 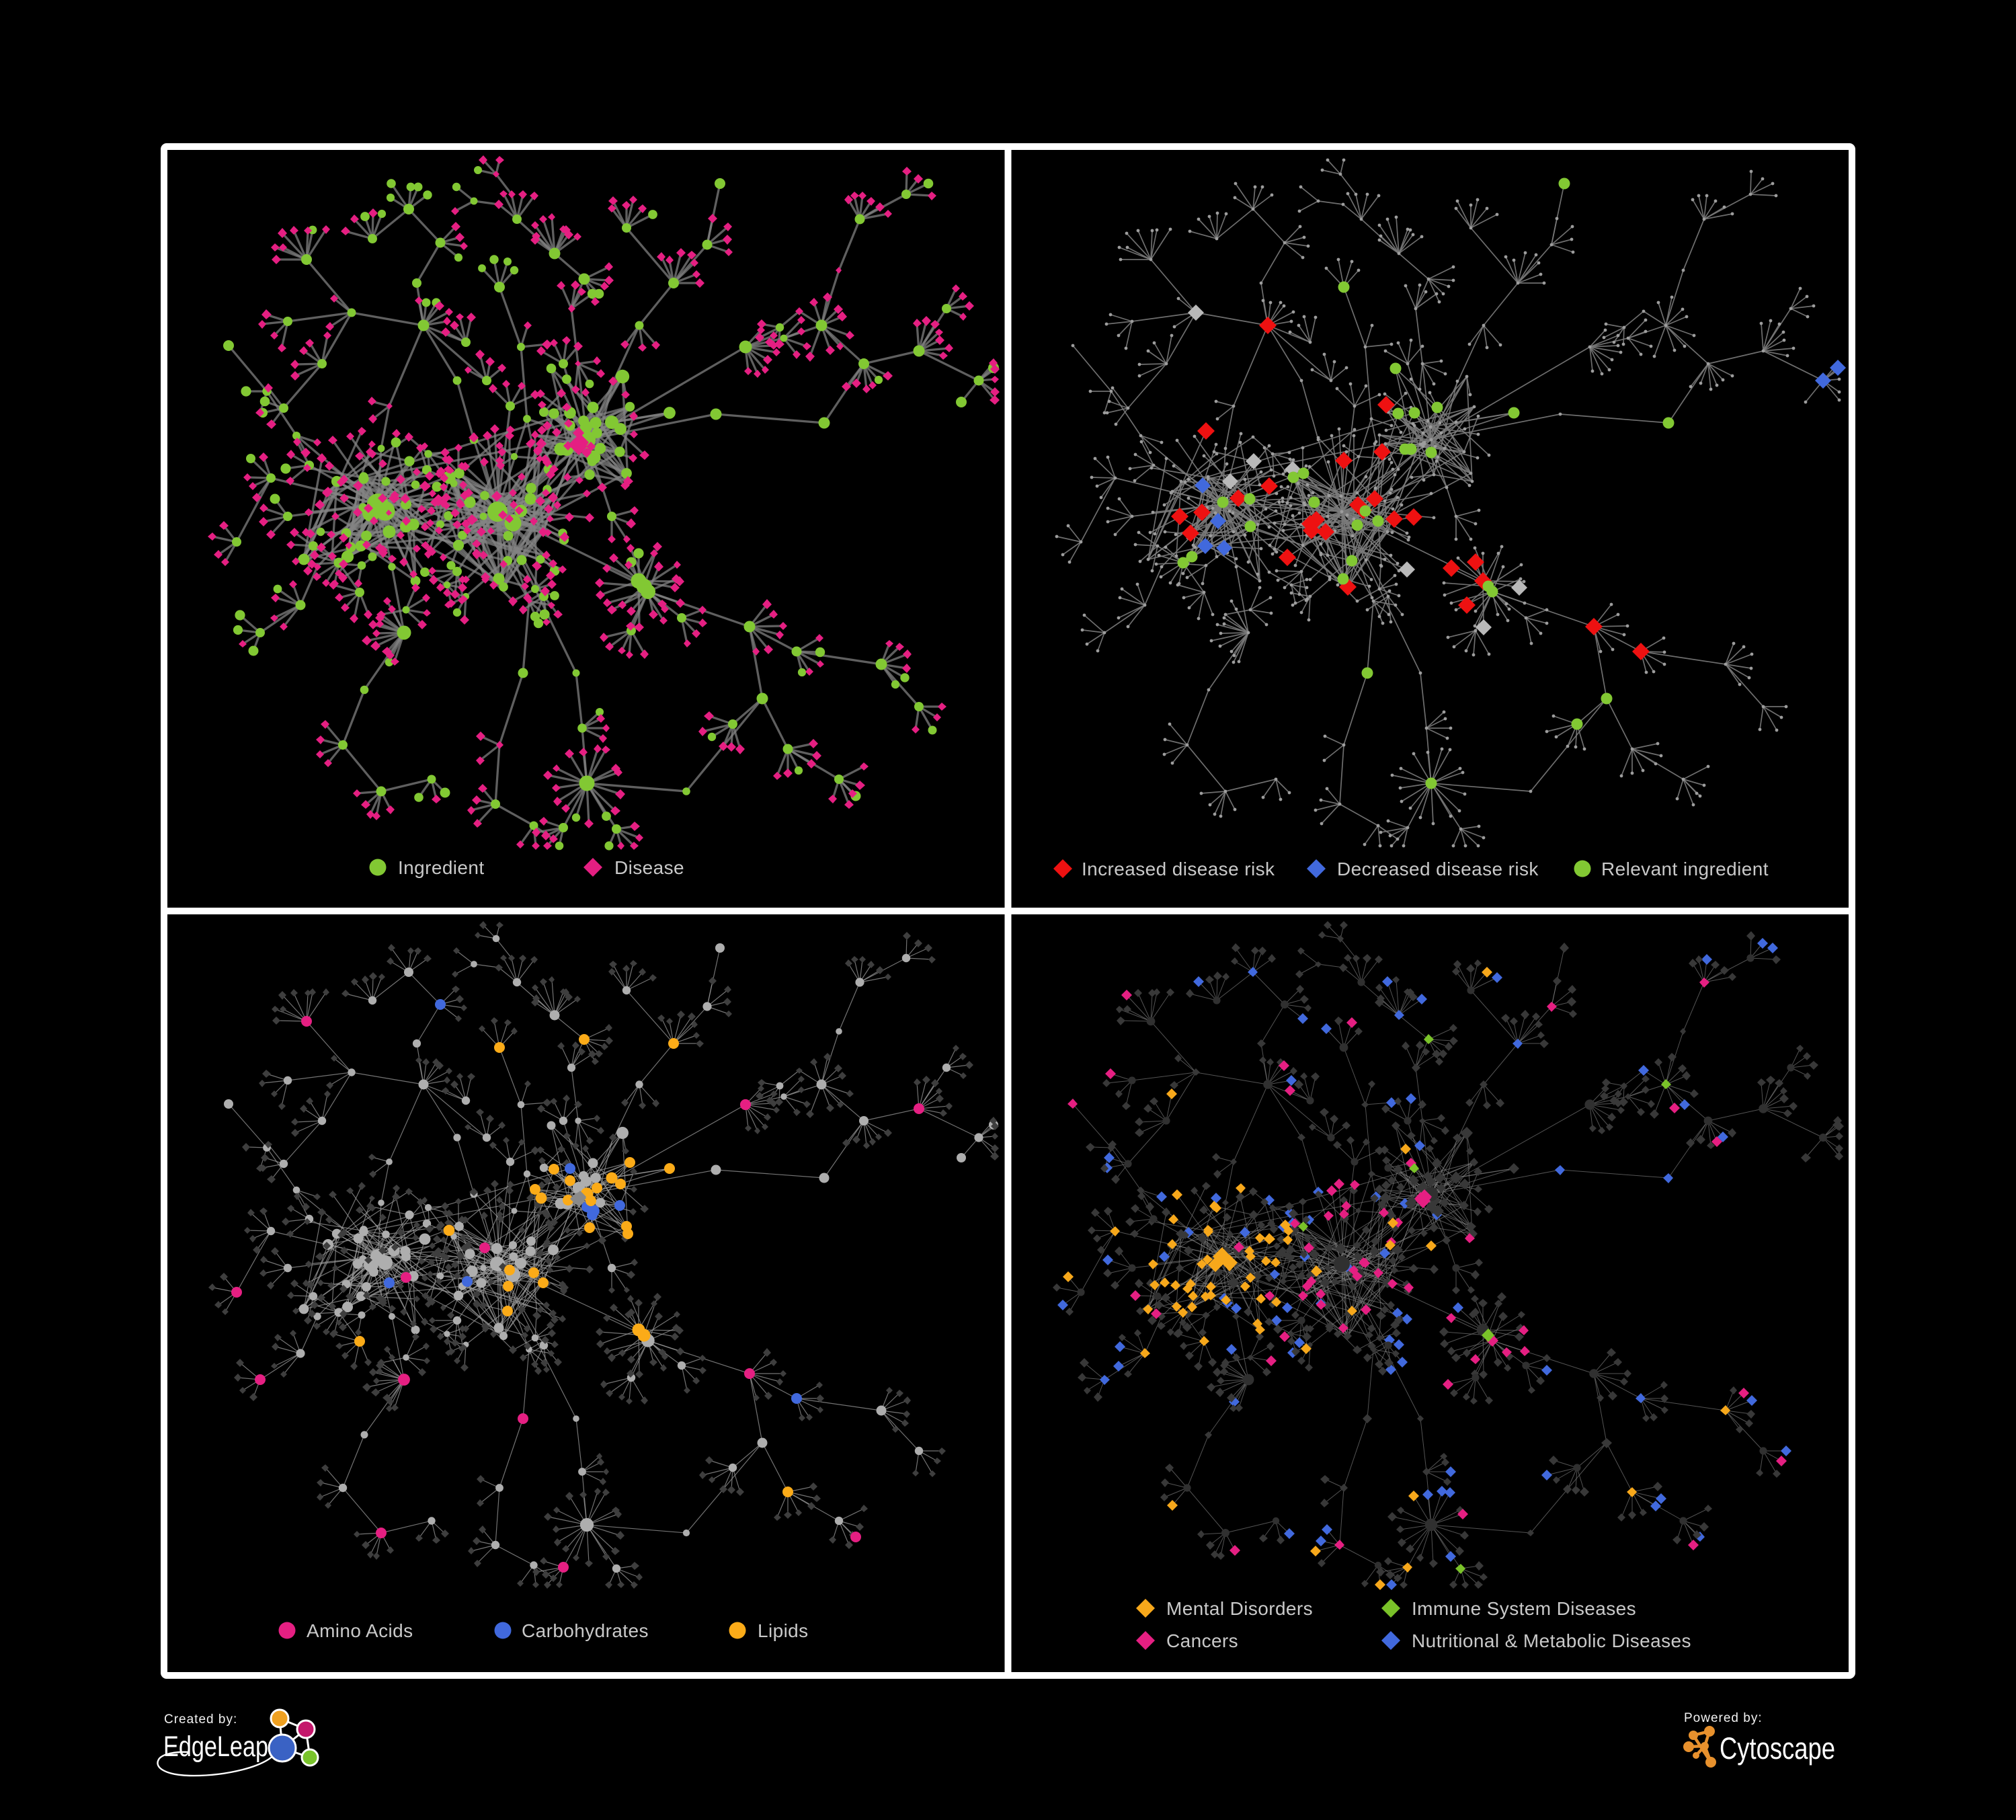 I want to click on svg-text: Amino Acids, so click(x=360, y=1630).